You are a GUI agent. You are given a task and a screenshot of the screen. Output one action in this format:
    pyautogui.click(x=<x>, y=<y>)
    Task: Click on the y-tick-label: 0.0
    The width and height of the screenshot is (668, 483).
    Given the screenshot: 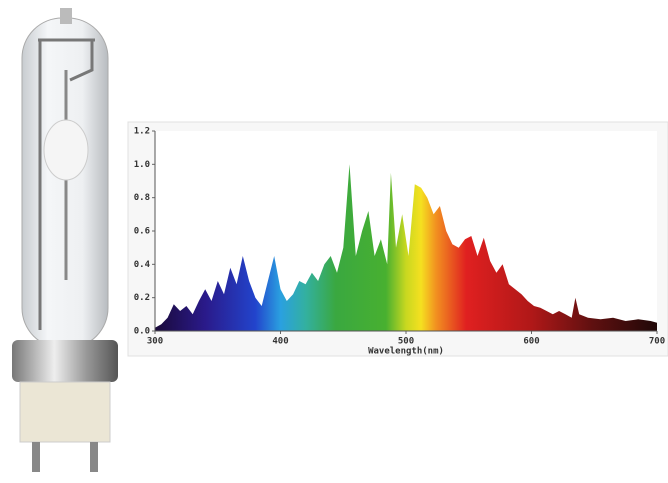 What is the action you would take?
    pyautogui.click(x=142, y=332)
    